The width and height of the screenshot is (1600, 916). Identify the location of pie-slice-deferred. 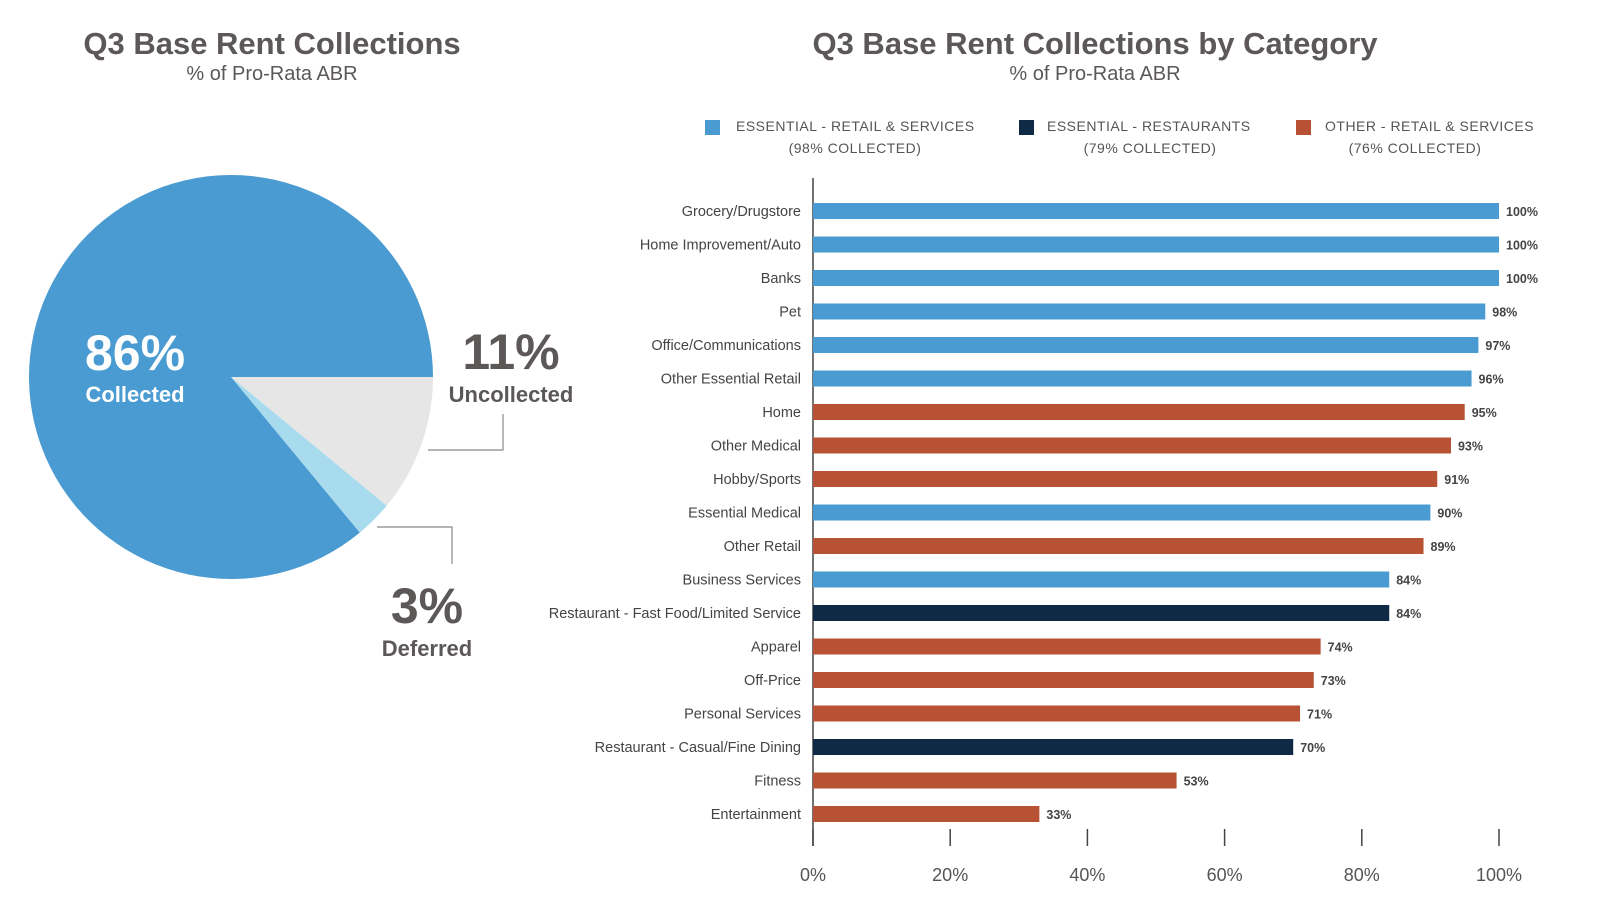
(309, 455).